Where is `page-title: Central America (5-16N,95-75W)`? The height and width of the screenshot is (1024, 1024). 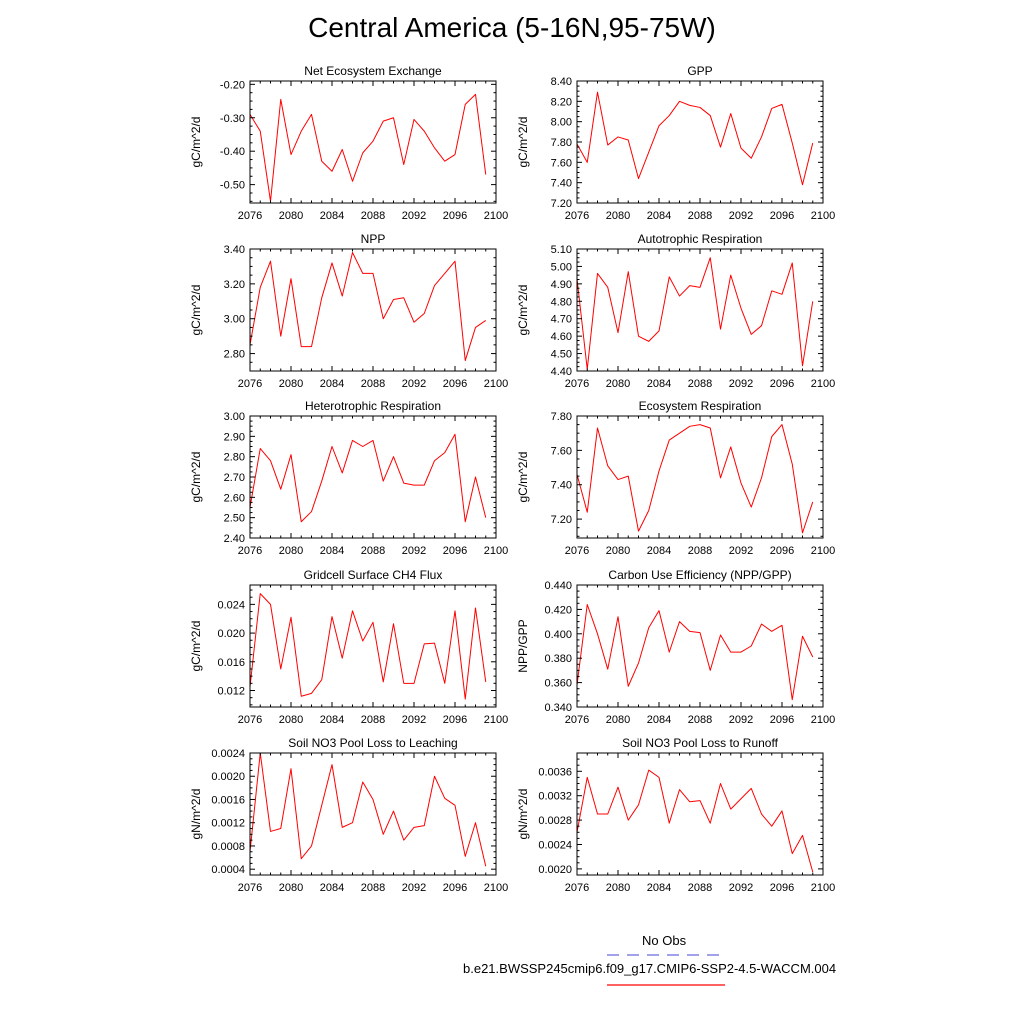
page-title: Central America (5-16N,95-75W) is located at coordinates (512, 27).